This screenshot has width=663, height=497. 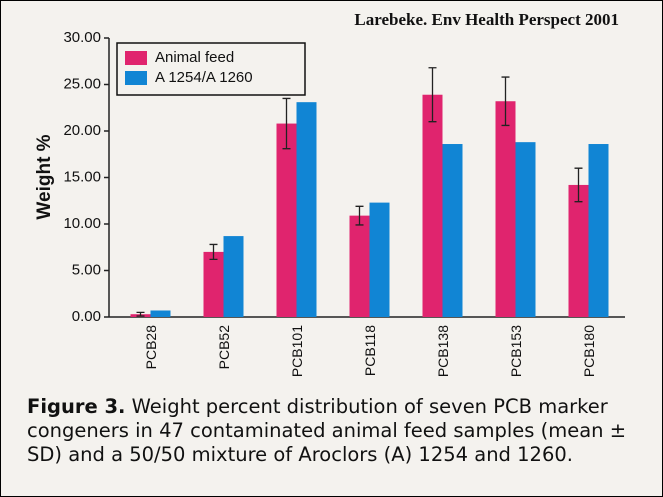 I want to click on x-tick-label: PCB101, so click(x=297, y=351).